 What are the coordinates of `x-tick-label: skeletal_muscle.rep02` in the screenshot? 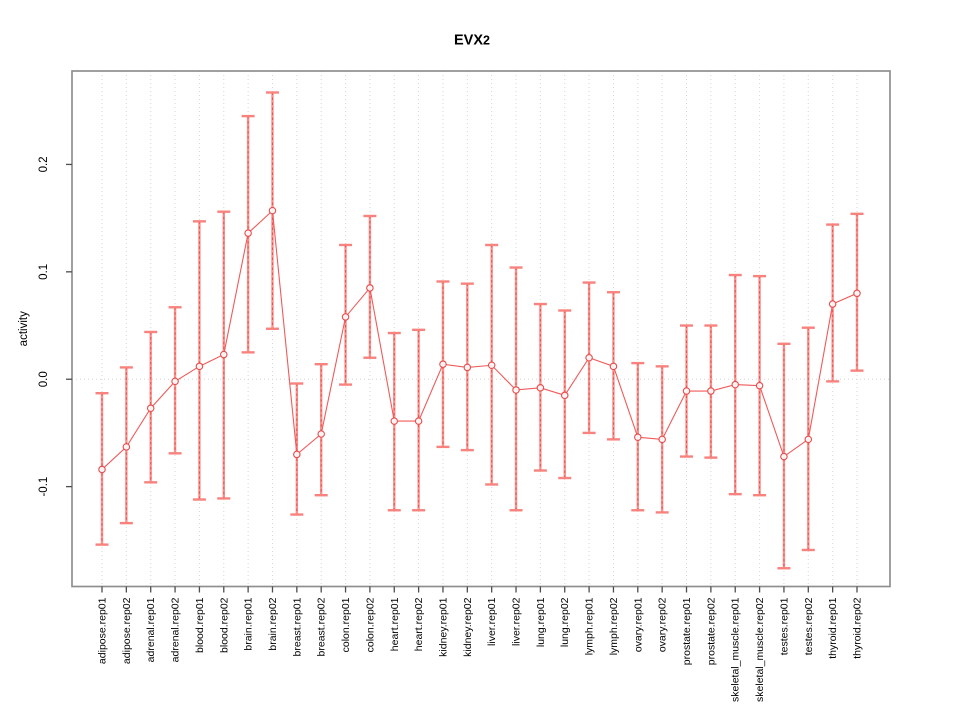 It's located at (760, 649).